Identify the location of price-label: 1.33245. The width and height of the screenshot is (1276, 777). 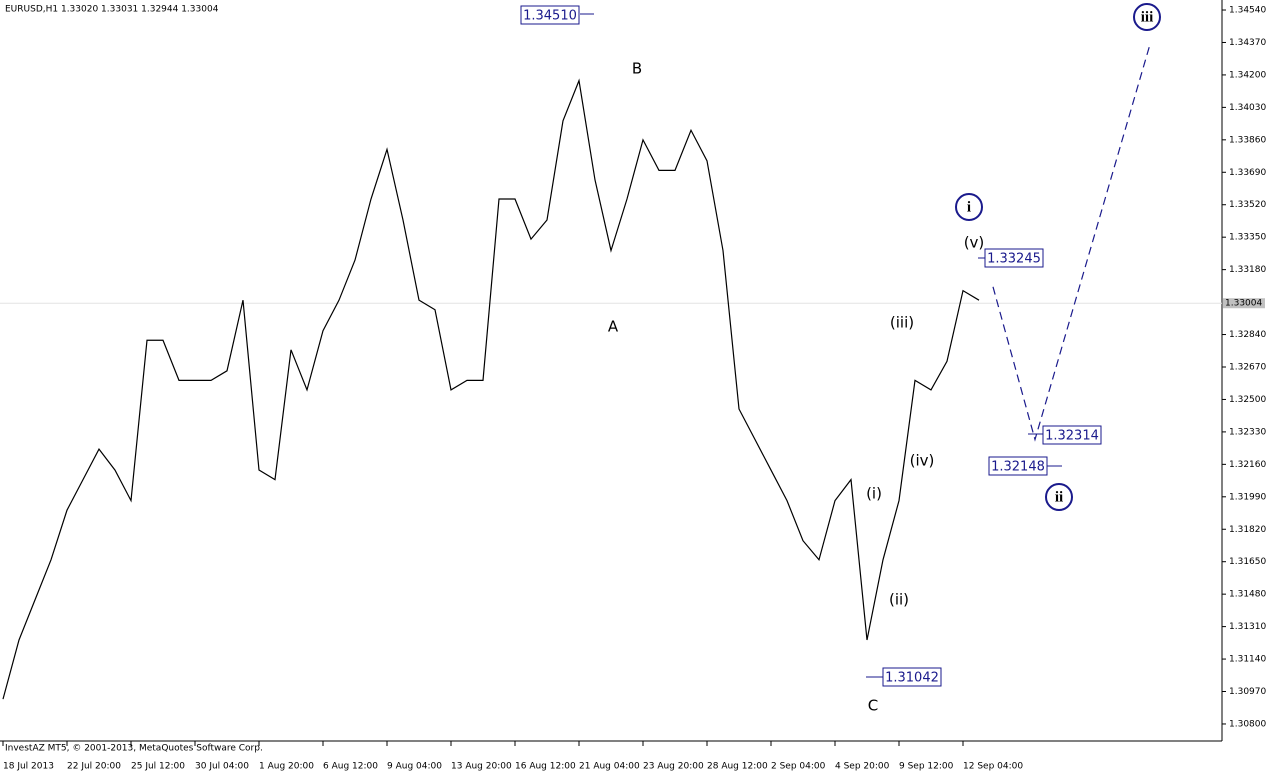
(1011, 258).